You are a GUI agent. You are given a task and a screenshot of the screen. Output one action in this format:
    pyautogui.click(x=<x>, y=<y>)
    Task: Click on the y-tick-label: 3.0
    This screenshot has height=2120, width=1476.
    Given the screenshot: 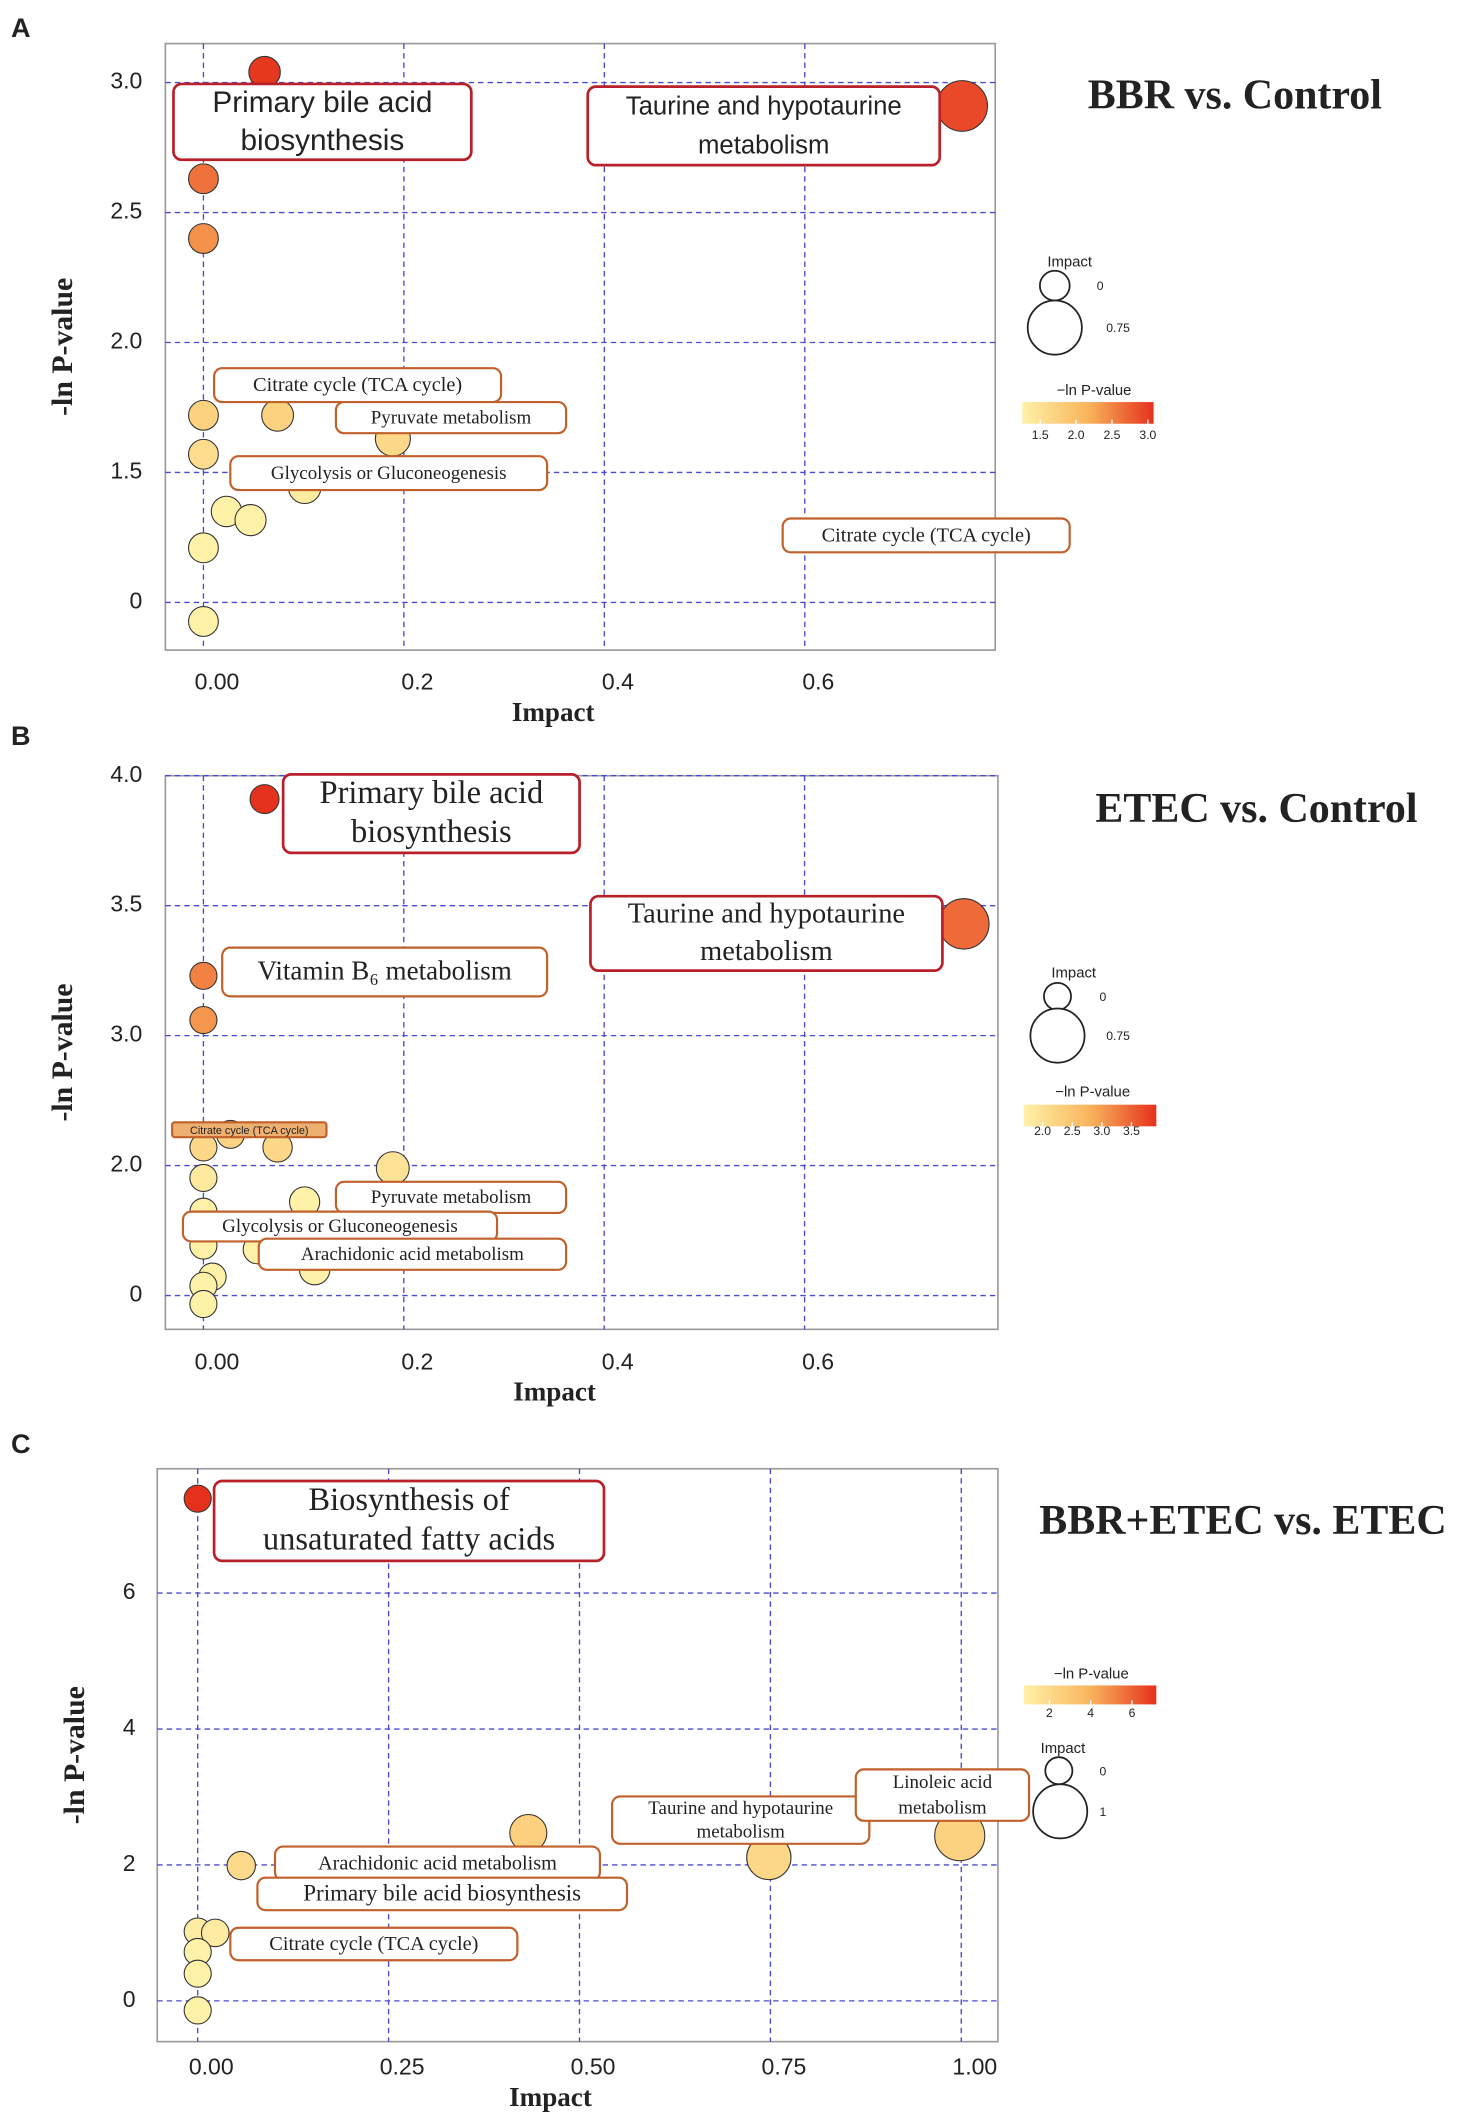 What is the action you would take?
    pyautogui.click(x=126, y=1034)
    